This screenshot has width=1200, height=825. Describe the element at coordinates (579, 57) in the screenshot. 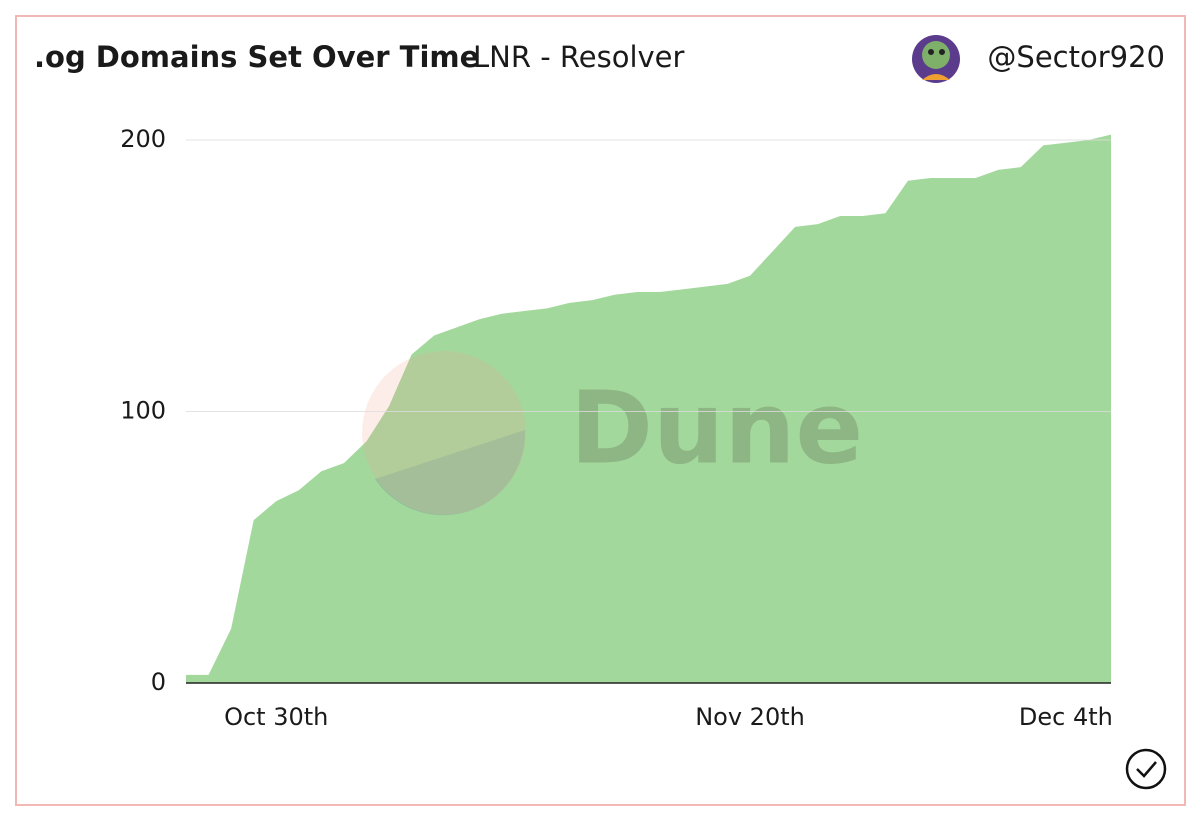

I see `chart-subtitle: LNR - Resolver` at that location.